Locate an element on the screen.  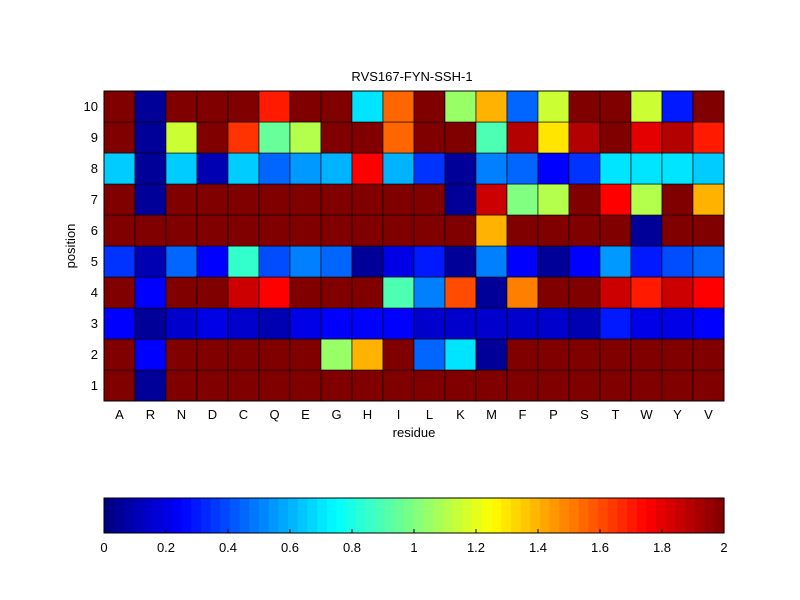
x-tick-label: E is located at coordinates (305, 414).